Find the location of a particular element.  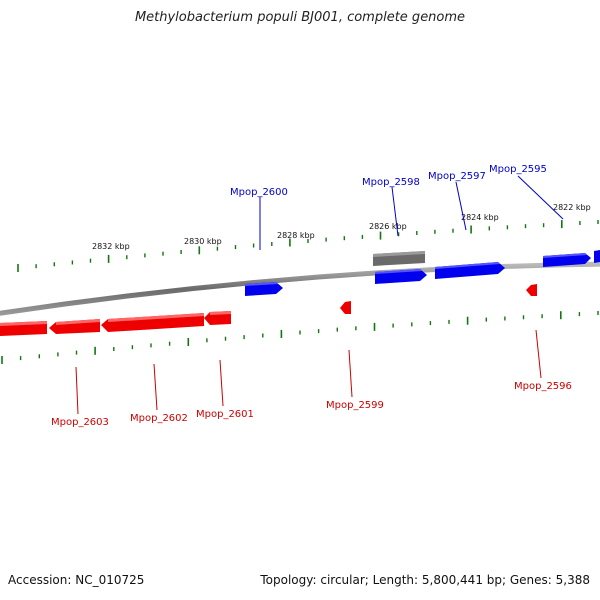

label-mpop-2602: Mpop_2602 is located at coordinates (159, 418).